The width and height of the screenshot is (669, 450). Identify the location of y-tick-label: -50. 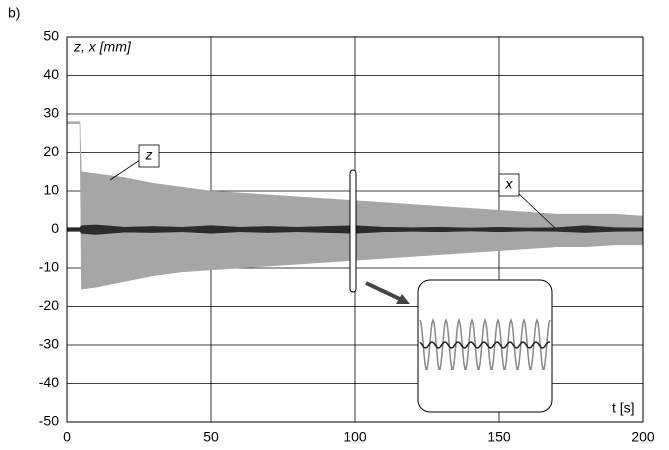
(49, 421).